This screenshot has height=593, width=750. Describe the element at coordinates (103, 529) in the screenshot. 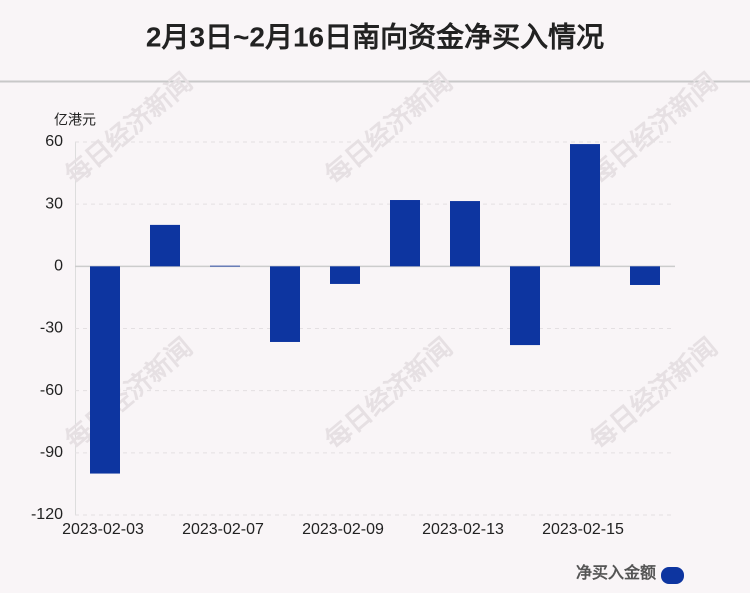

I see `x-tick-label: 2023-02-03` at that location.